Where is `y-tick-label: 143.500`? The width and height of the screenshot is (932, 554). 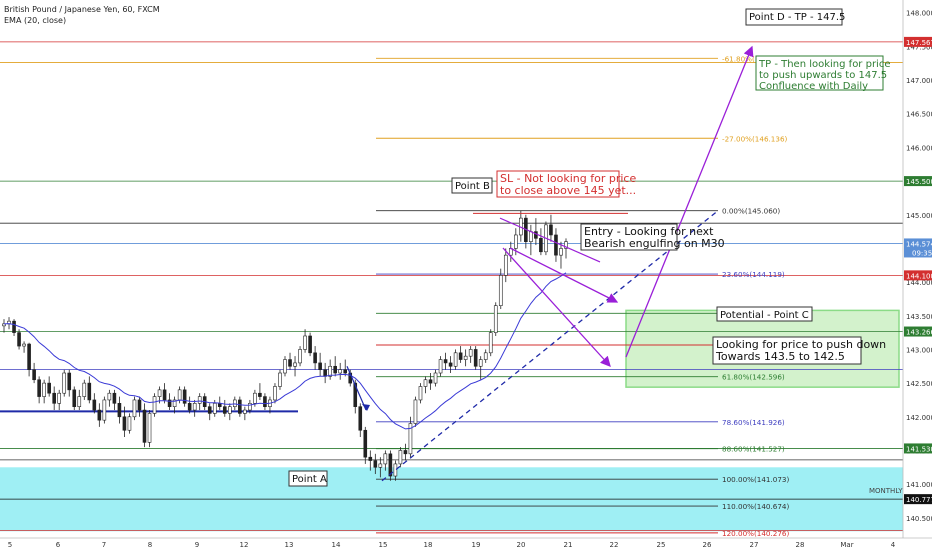 y-tick-label: 143.500 is located at coordinates (919, 317).